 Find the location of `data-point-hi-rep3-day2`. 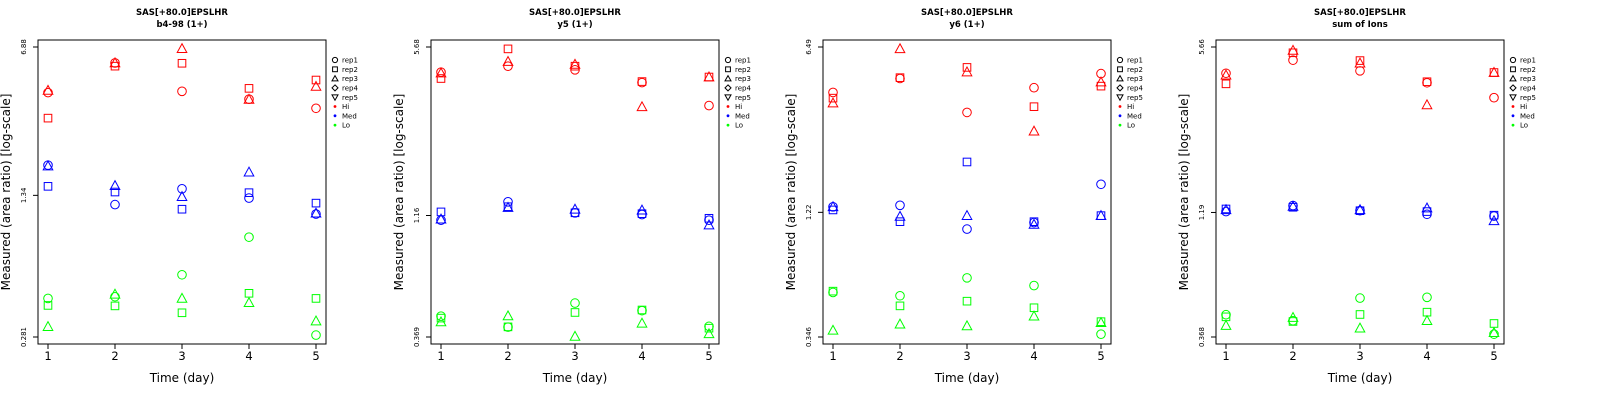

data-point-hi-rep3-day2 is located at coordinates (115, 62).